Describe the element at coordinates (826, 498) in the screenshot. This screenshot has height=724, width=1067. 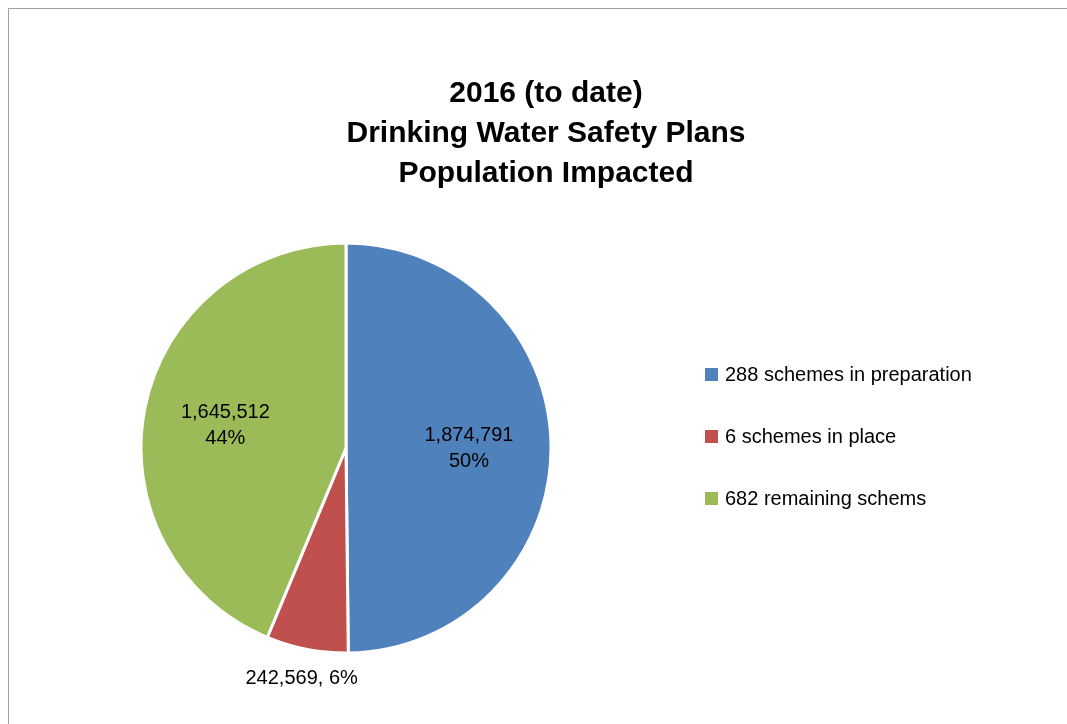
I see `legend-label: 682 remaining schems` at that location.